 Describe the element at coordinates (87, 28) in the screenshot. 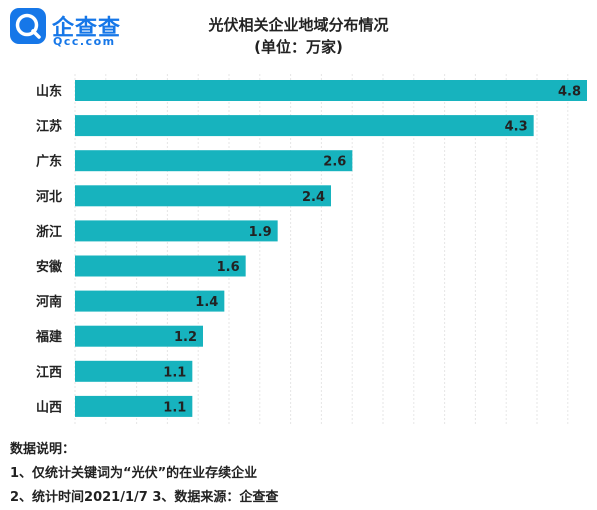

I see `brand-name: 企查查` at that location.